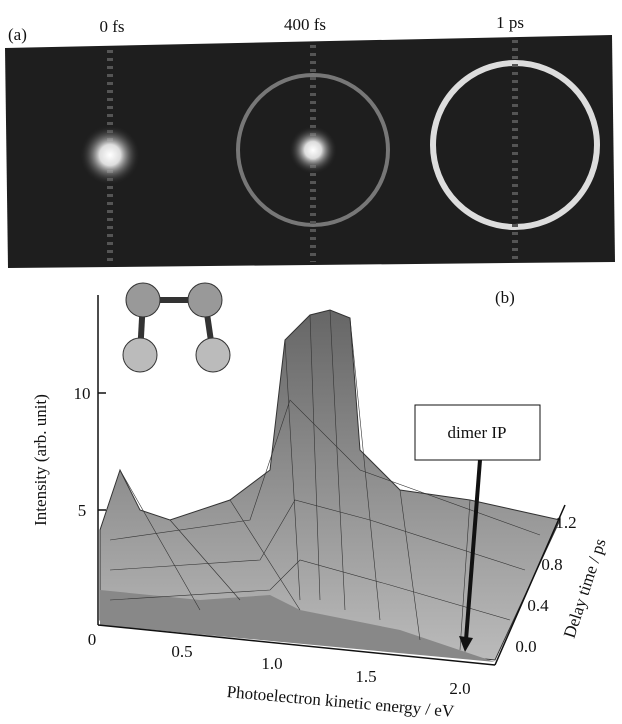  Describe the element at coordinates (181, 651) in the screenshot. I see `x-tick-label: 0.5` at that location.